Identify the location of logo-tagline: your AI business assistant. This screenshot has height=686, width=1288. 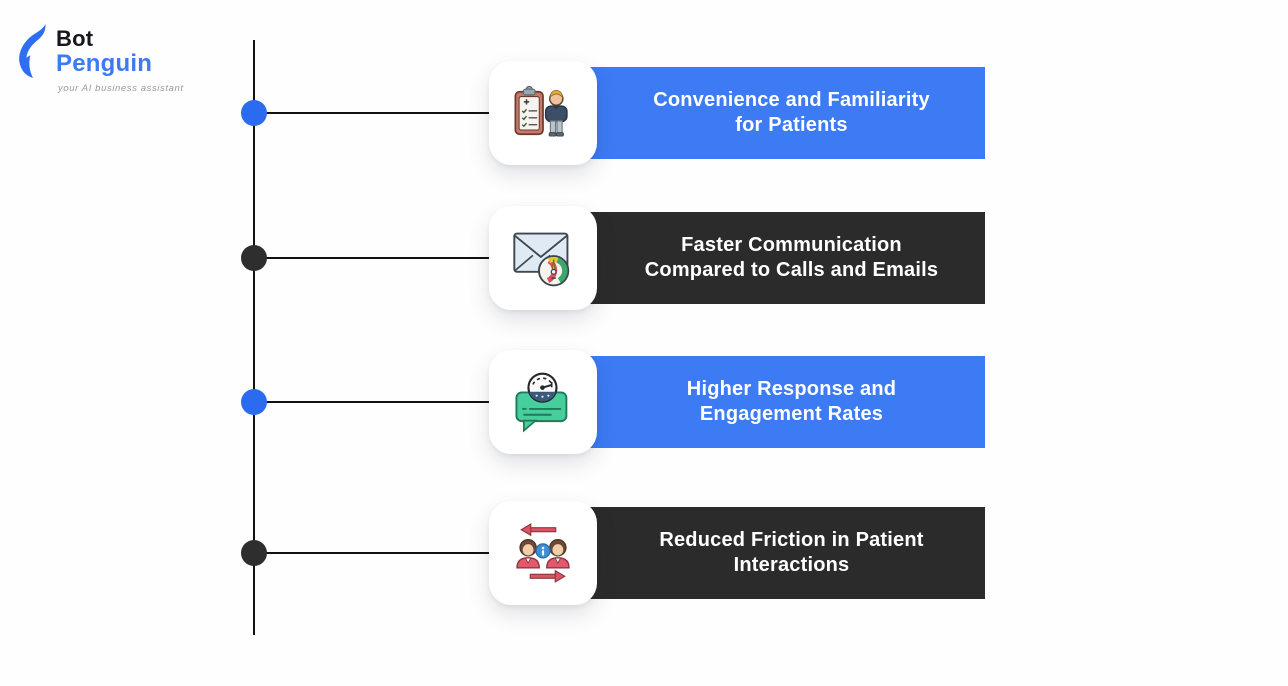
(121, 88).